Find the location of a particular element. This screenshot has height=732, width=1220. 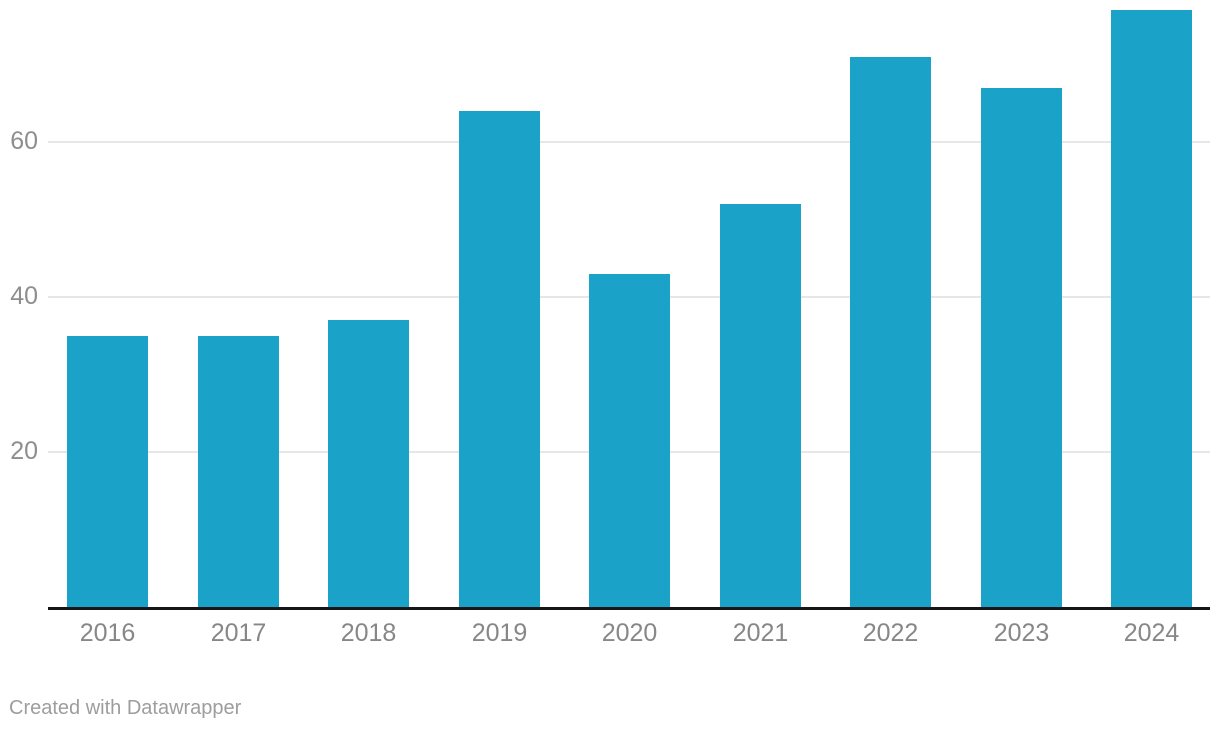

x-tick-label-2020: 2020 is located at coordinates (629, 633).